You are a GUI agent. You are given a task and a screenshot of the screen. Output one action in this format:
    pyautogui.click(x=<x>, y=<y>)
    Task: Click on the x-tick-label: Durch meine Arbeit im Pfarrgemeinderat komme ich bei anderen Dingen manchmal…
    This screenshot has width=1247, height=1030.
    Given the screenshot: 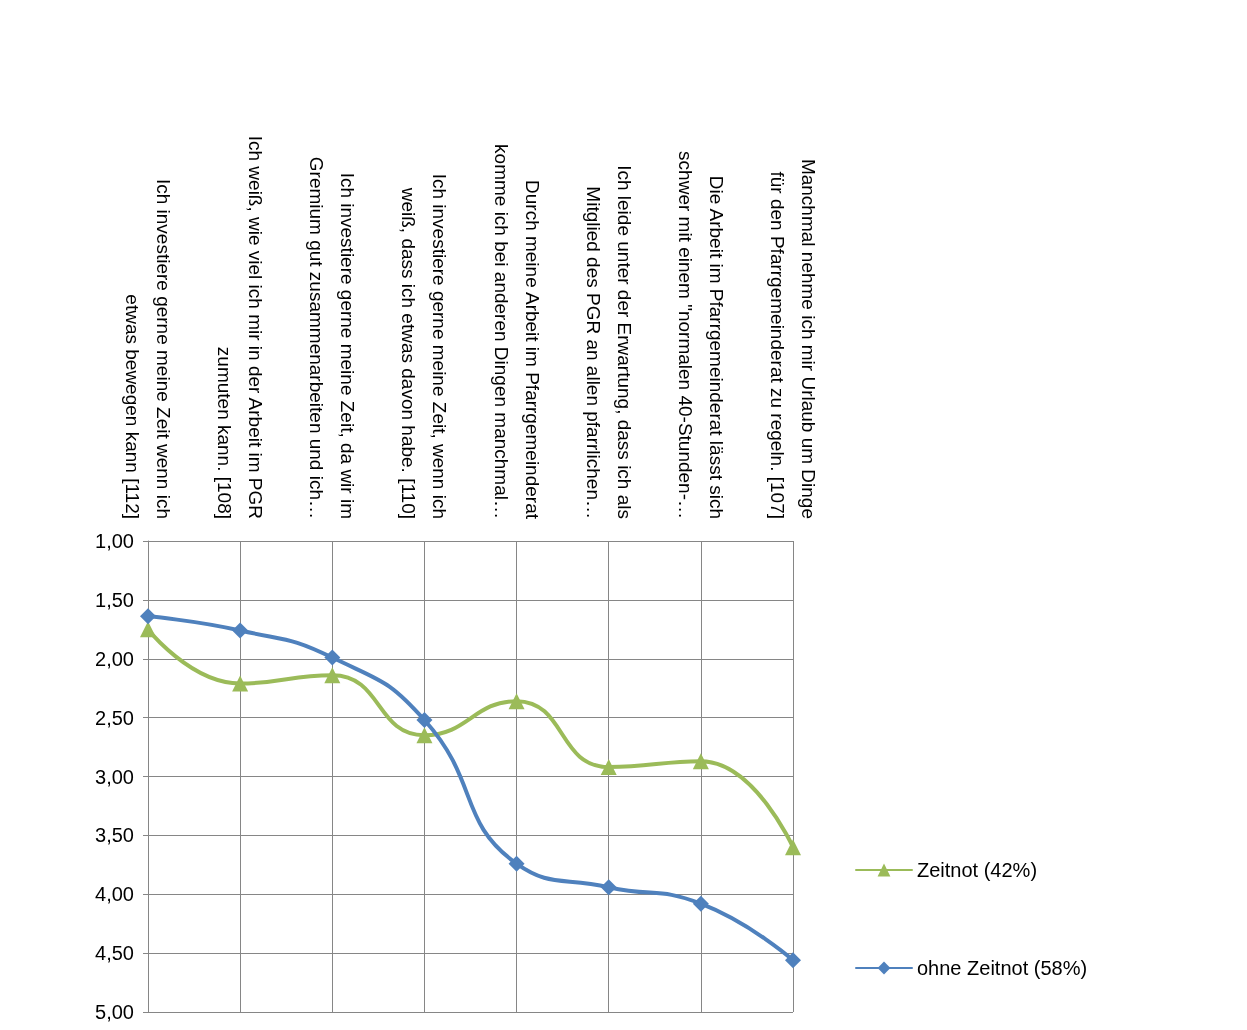 What is the action you would take?
    pyautogui.click(x=516, y=332)
    